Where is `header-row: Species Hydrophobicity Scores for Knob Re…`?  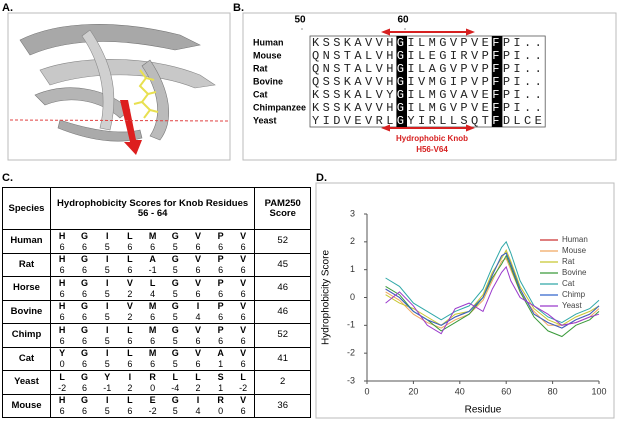
header-row: Species Hydrophobicity Scores for Knob Re… is located at coordinates (157, 208).